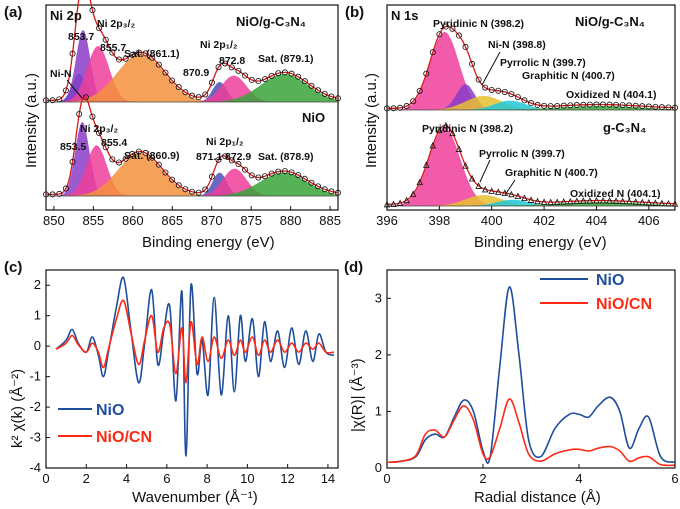 The width and height of the screenshot is (680, 509). What do you see at coordinates (404, 15) in the screenshot?
I see `panel-b-region: N 1s` at bounding box center [404, 15].